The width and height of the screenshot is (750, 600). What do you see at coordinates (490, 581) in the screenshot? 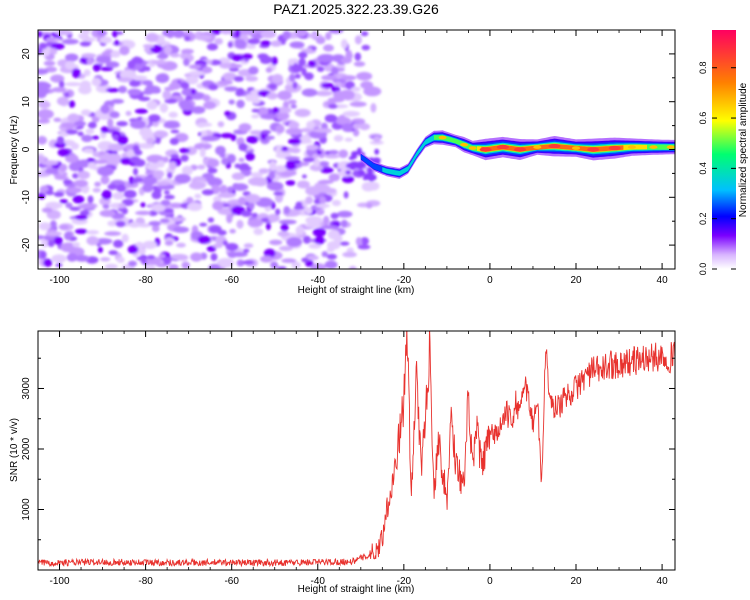
I see `x-tick-label: 0` at bounding box center [490, 581].